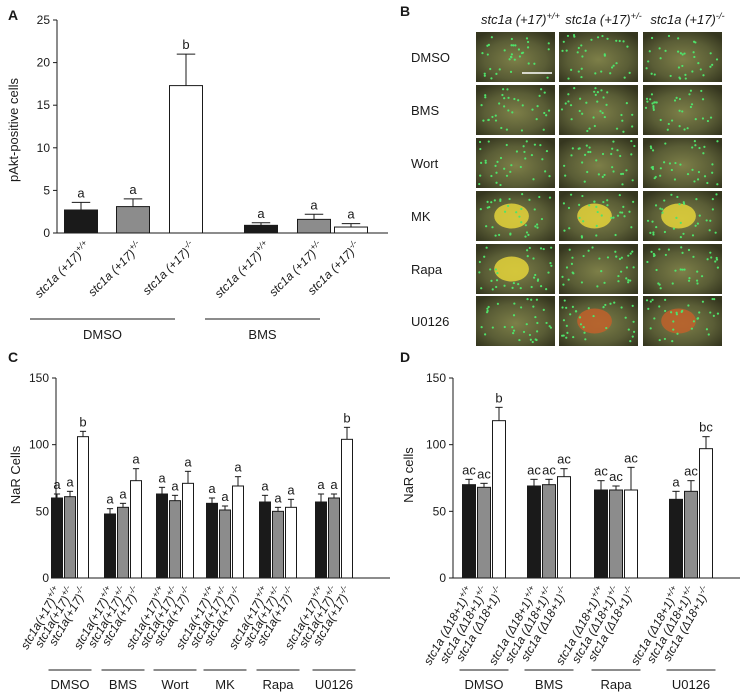 The height and width of the screenshot is (698, 742). What do you see at coordinates (442, 578) in the screenshot?
I see `panel-d-y-tick-label: 0` at bounding box center [442, 578].